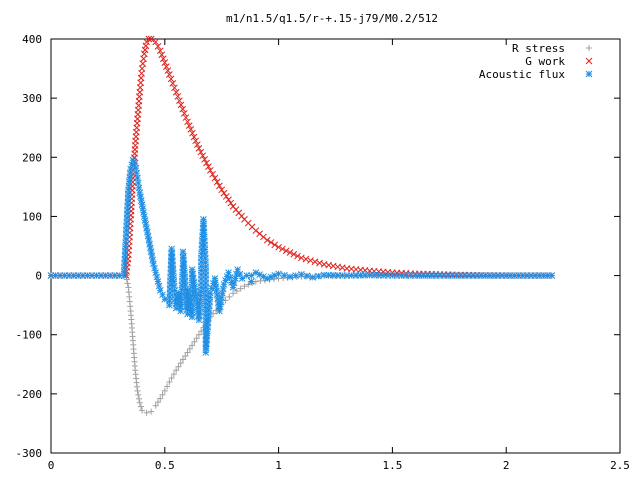  What do you see at coordinates (332, 18) in the screenshot?
I see `chart-title: m1/n1.5/q1.5/r-+.15-j79/M0.2/512` at bounding box center [332, 18].